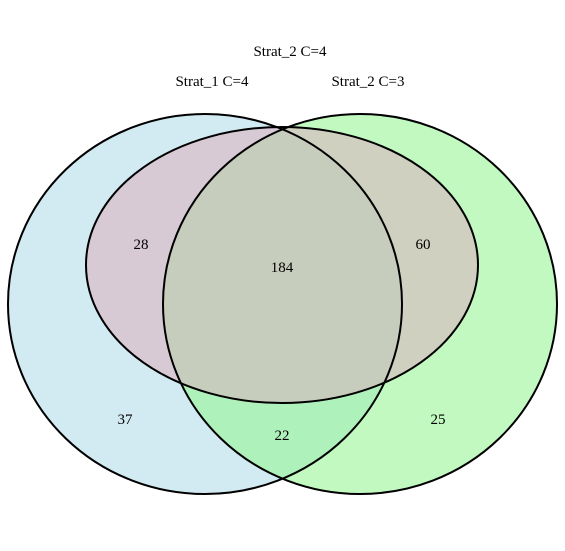 The width and height of the screenshot is (565, 551). What do you see at coordinates (290, 52) in the screenshot?
I see `set-label-strat2-c4: Strat_2 C=4` at bounding box center [290, 52].